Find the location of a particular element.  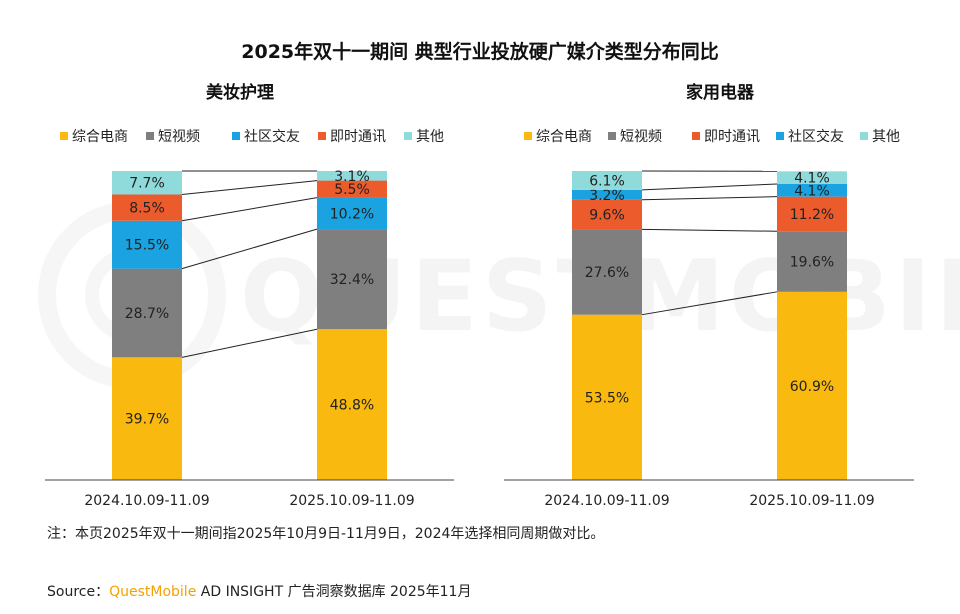

data-label: 60.9% is located at coordinates (812, 387).